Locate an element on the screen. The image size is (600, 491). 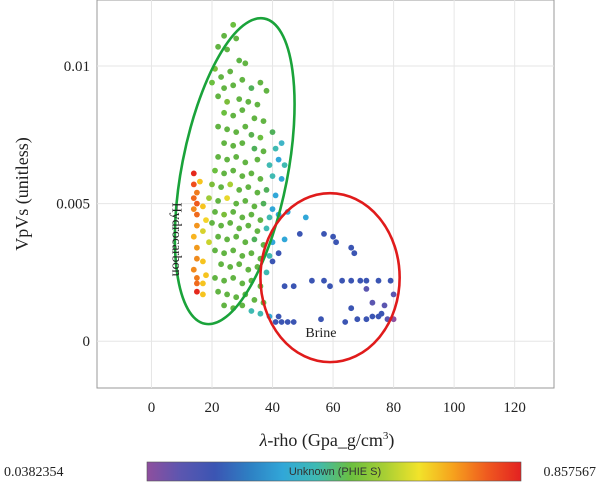
colorbar-max-label: 0.857567 is located at coordinates (570, 472).